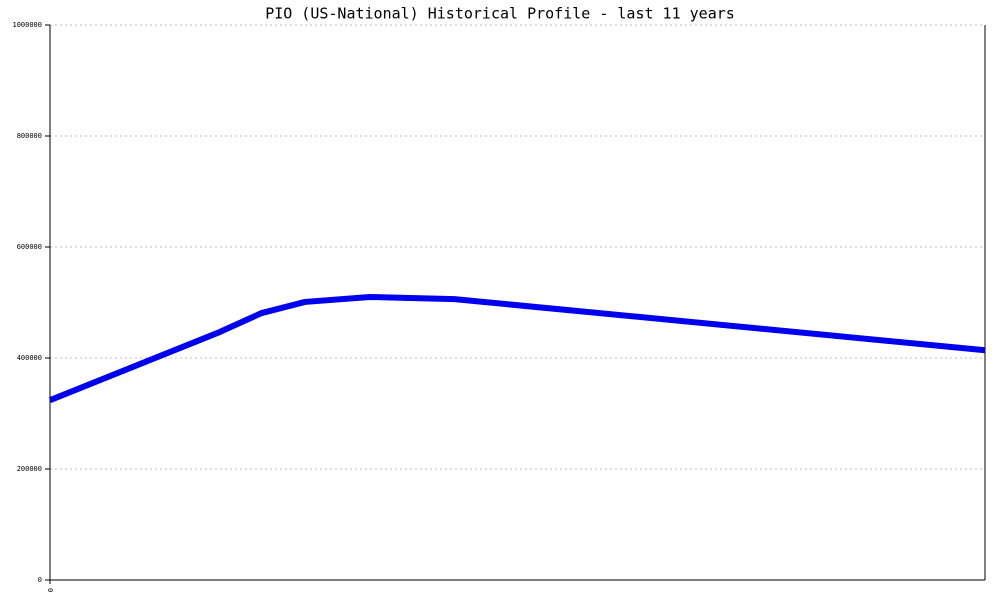  What do you see at coordinates (29, 136) in the screenshot?
I see `y-tick-label: 800000` at bounding box center [29, 136].